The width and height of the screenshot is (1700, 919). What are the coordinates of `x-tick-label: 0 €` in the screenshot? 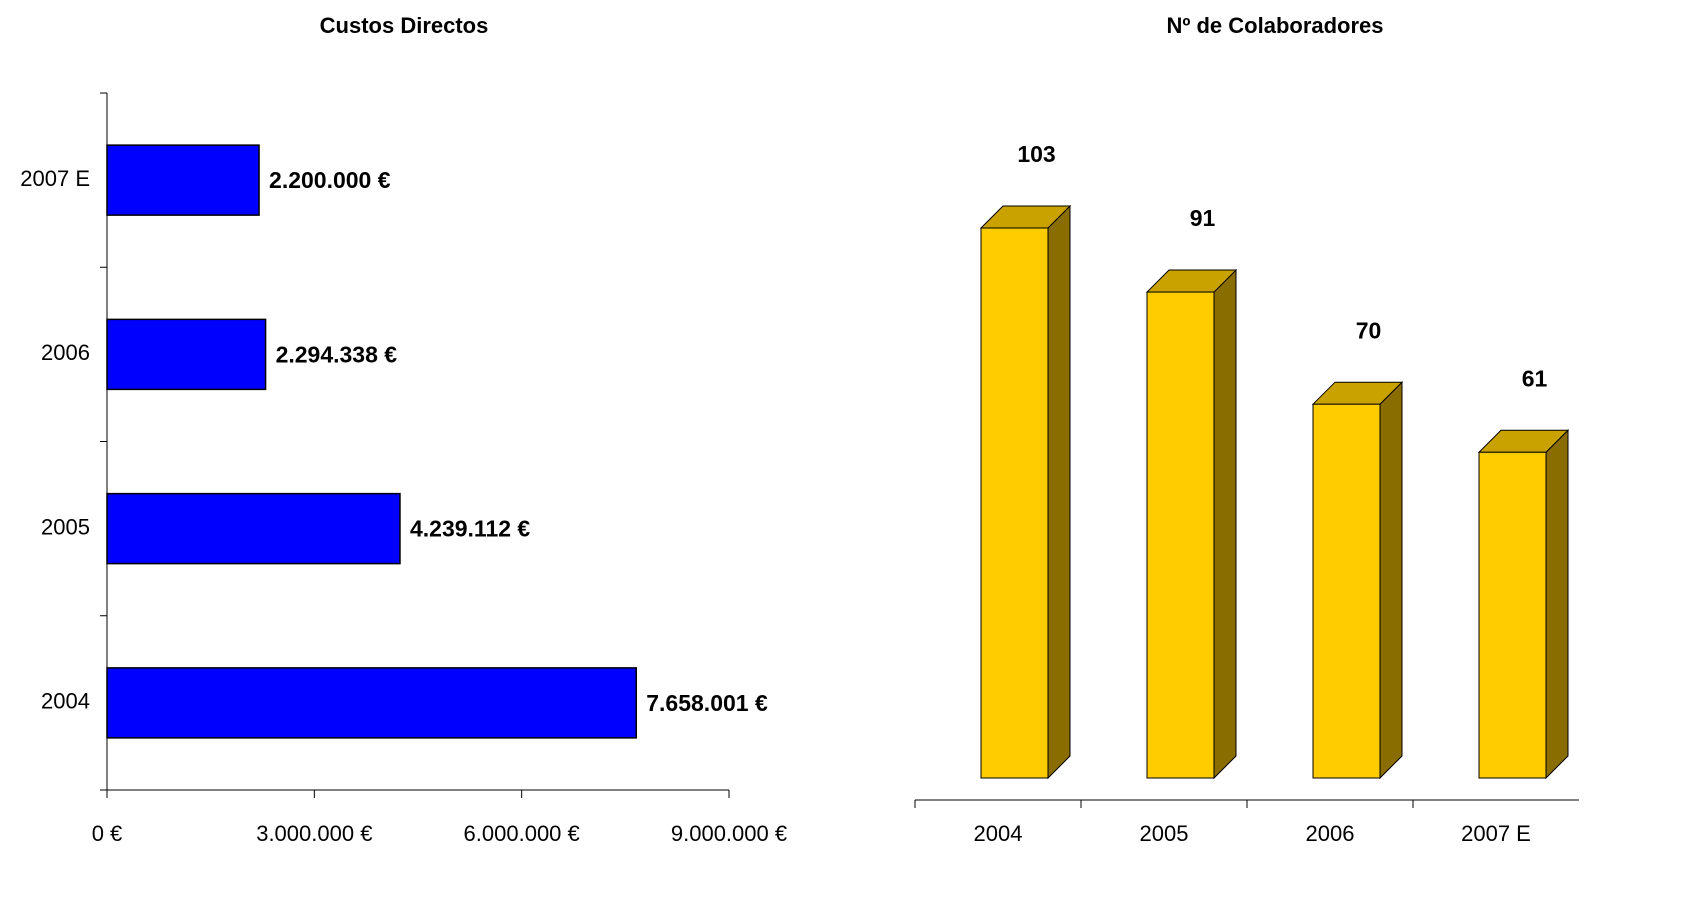 It's located at (107, 833).